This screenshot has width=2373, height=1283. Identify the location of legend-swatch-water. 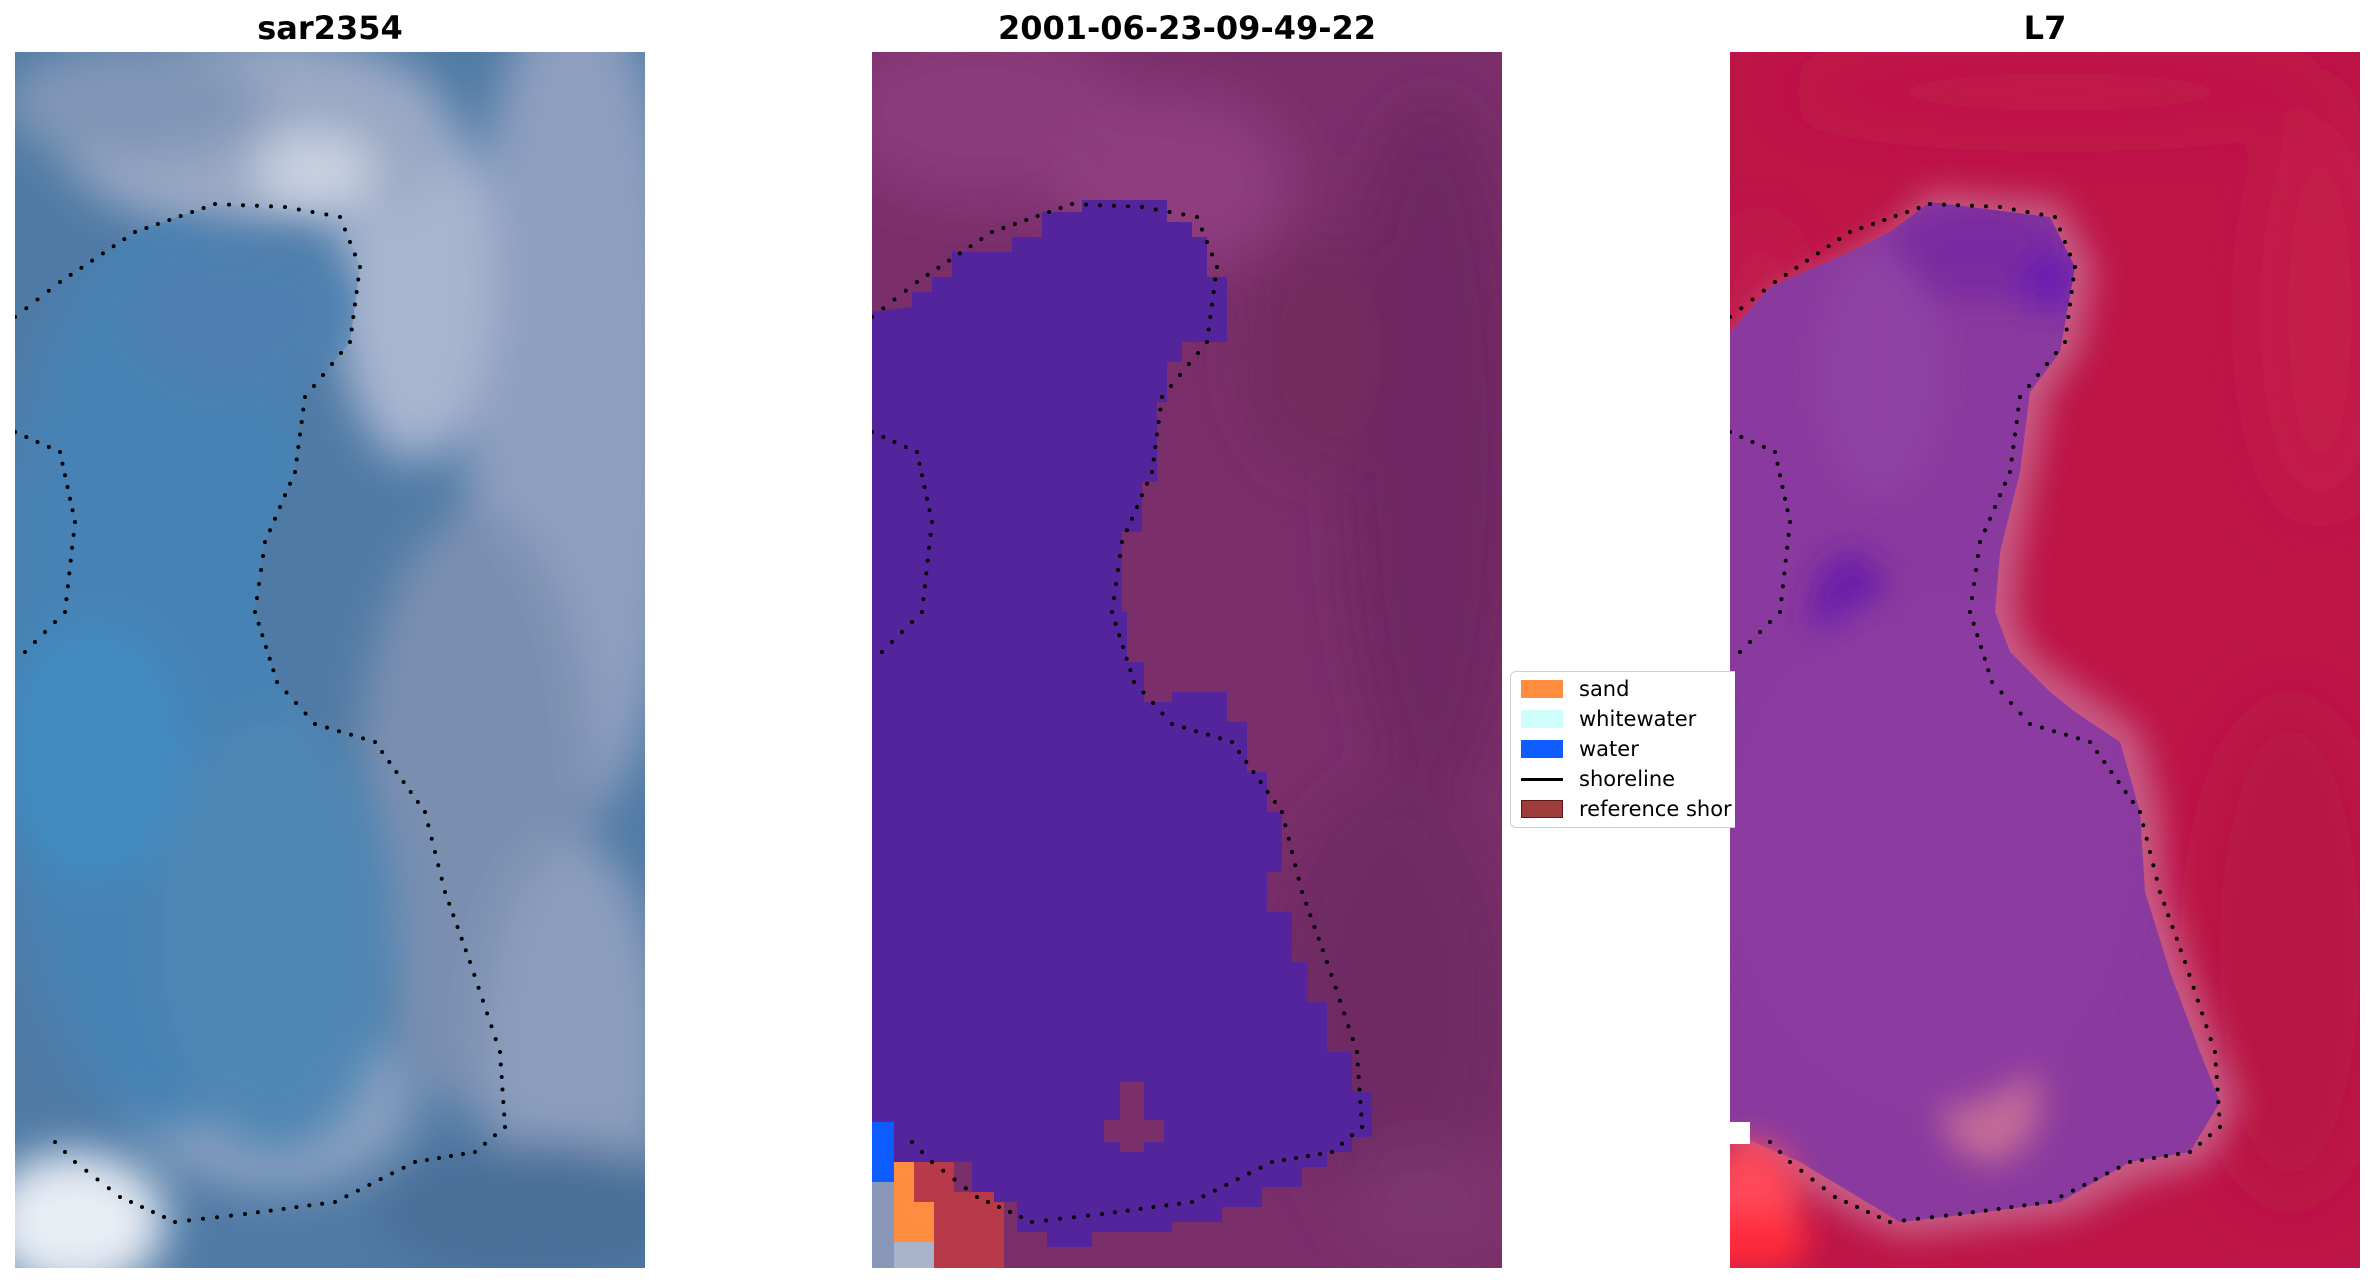
(1542, 749).